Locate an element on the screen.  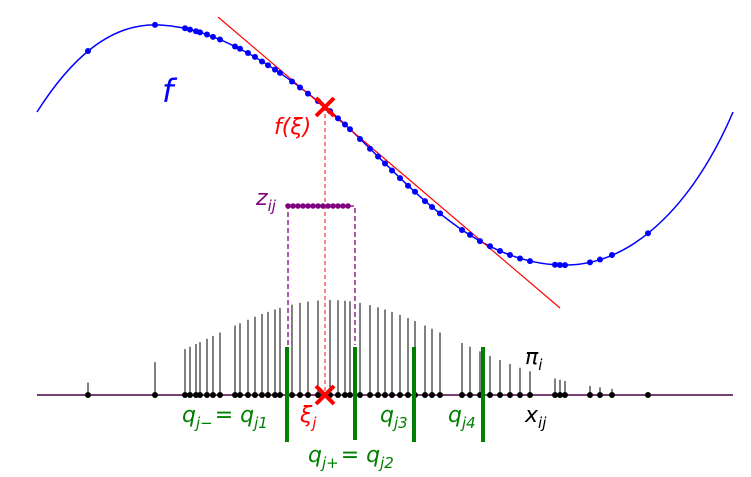
f-xi-label: f(ξ) is located at coordinates (292, 127).